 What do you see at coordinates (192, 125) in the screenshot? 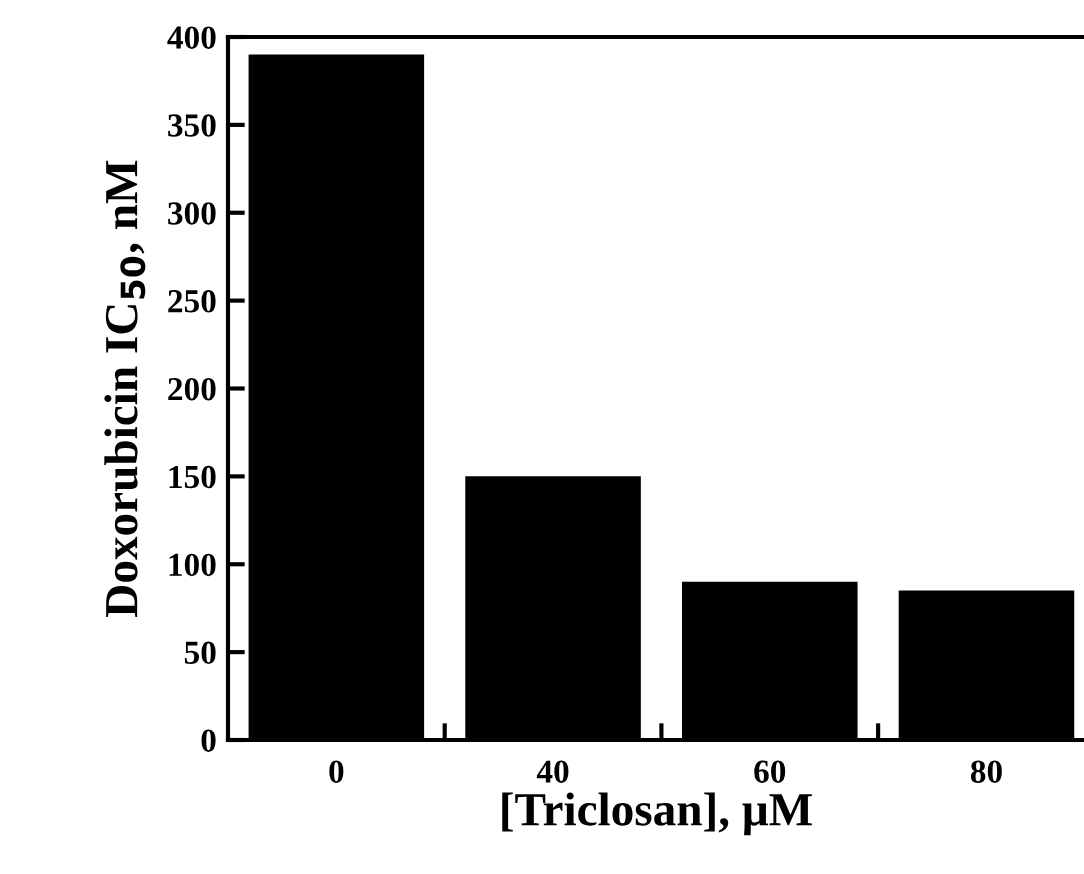
I see `y-tick-label: 350` at bounding box center [192, 125].